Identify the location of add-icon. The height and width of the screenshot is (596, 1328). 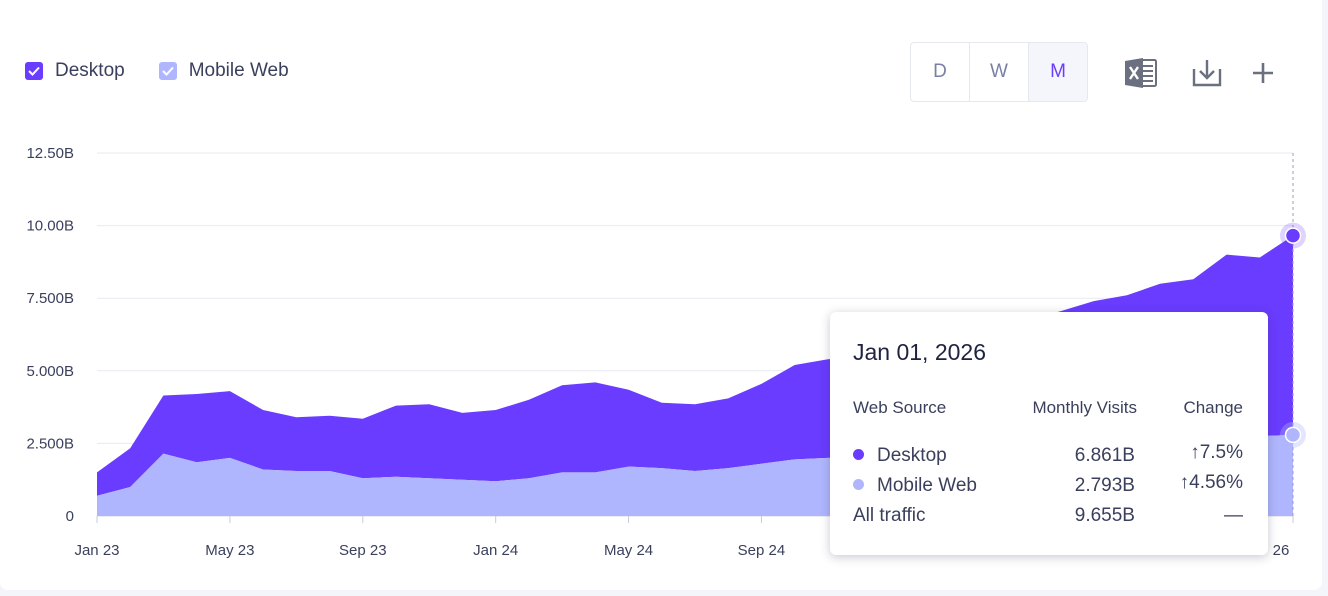
(1263, 73).